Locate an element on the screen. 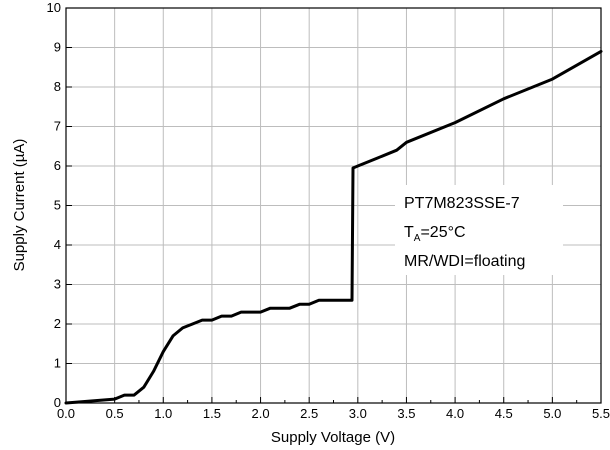 Image resolution: width=610 pixels, height=450 pixels. y-tick-label: 5 is located at coordinates (57, 205).